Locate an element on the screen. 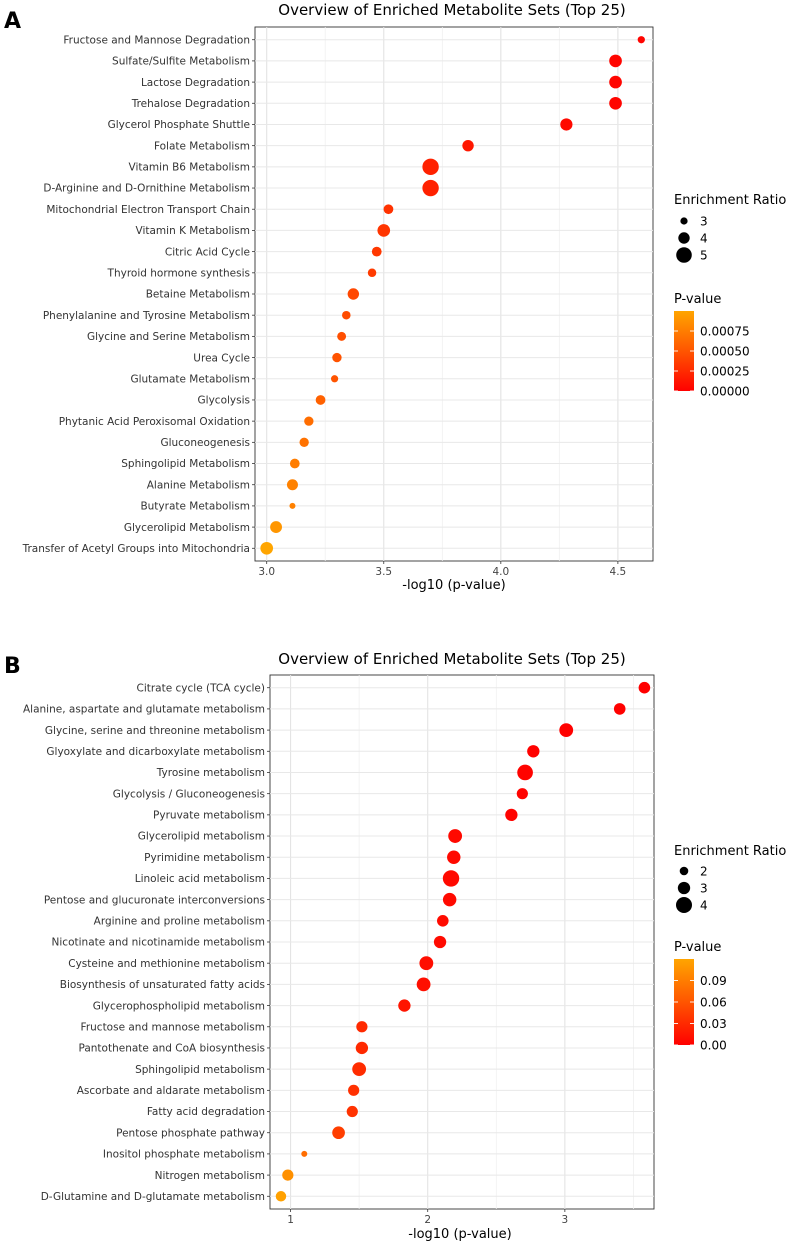 This screenshot has height=1244, width=796. x-axis-label-b: -log10 (p-value) is located at coordinates (459, 1234).